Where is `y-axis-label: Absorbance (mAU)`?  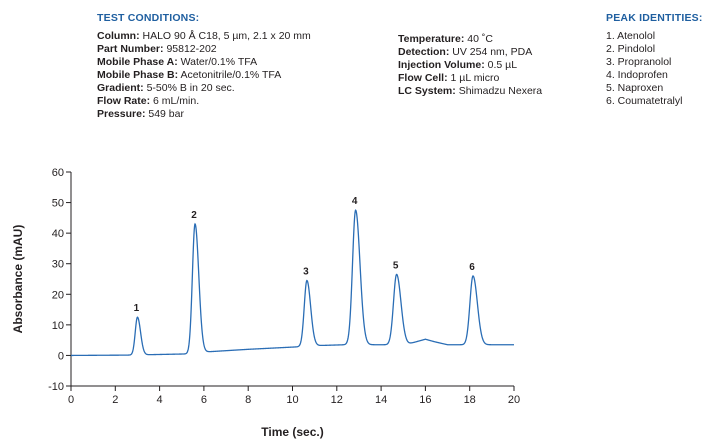
y-axis-label: Absorbance (mAU) is located at coordinates (18, 279).